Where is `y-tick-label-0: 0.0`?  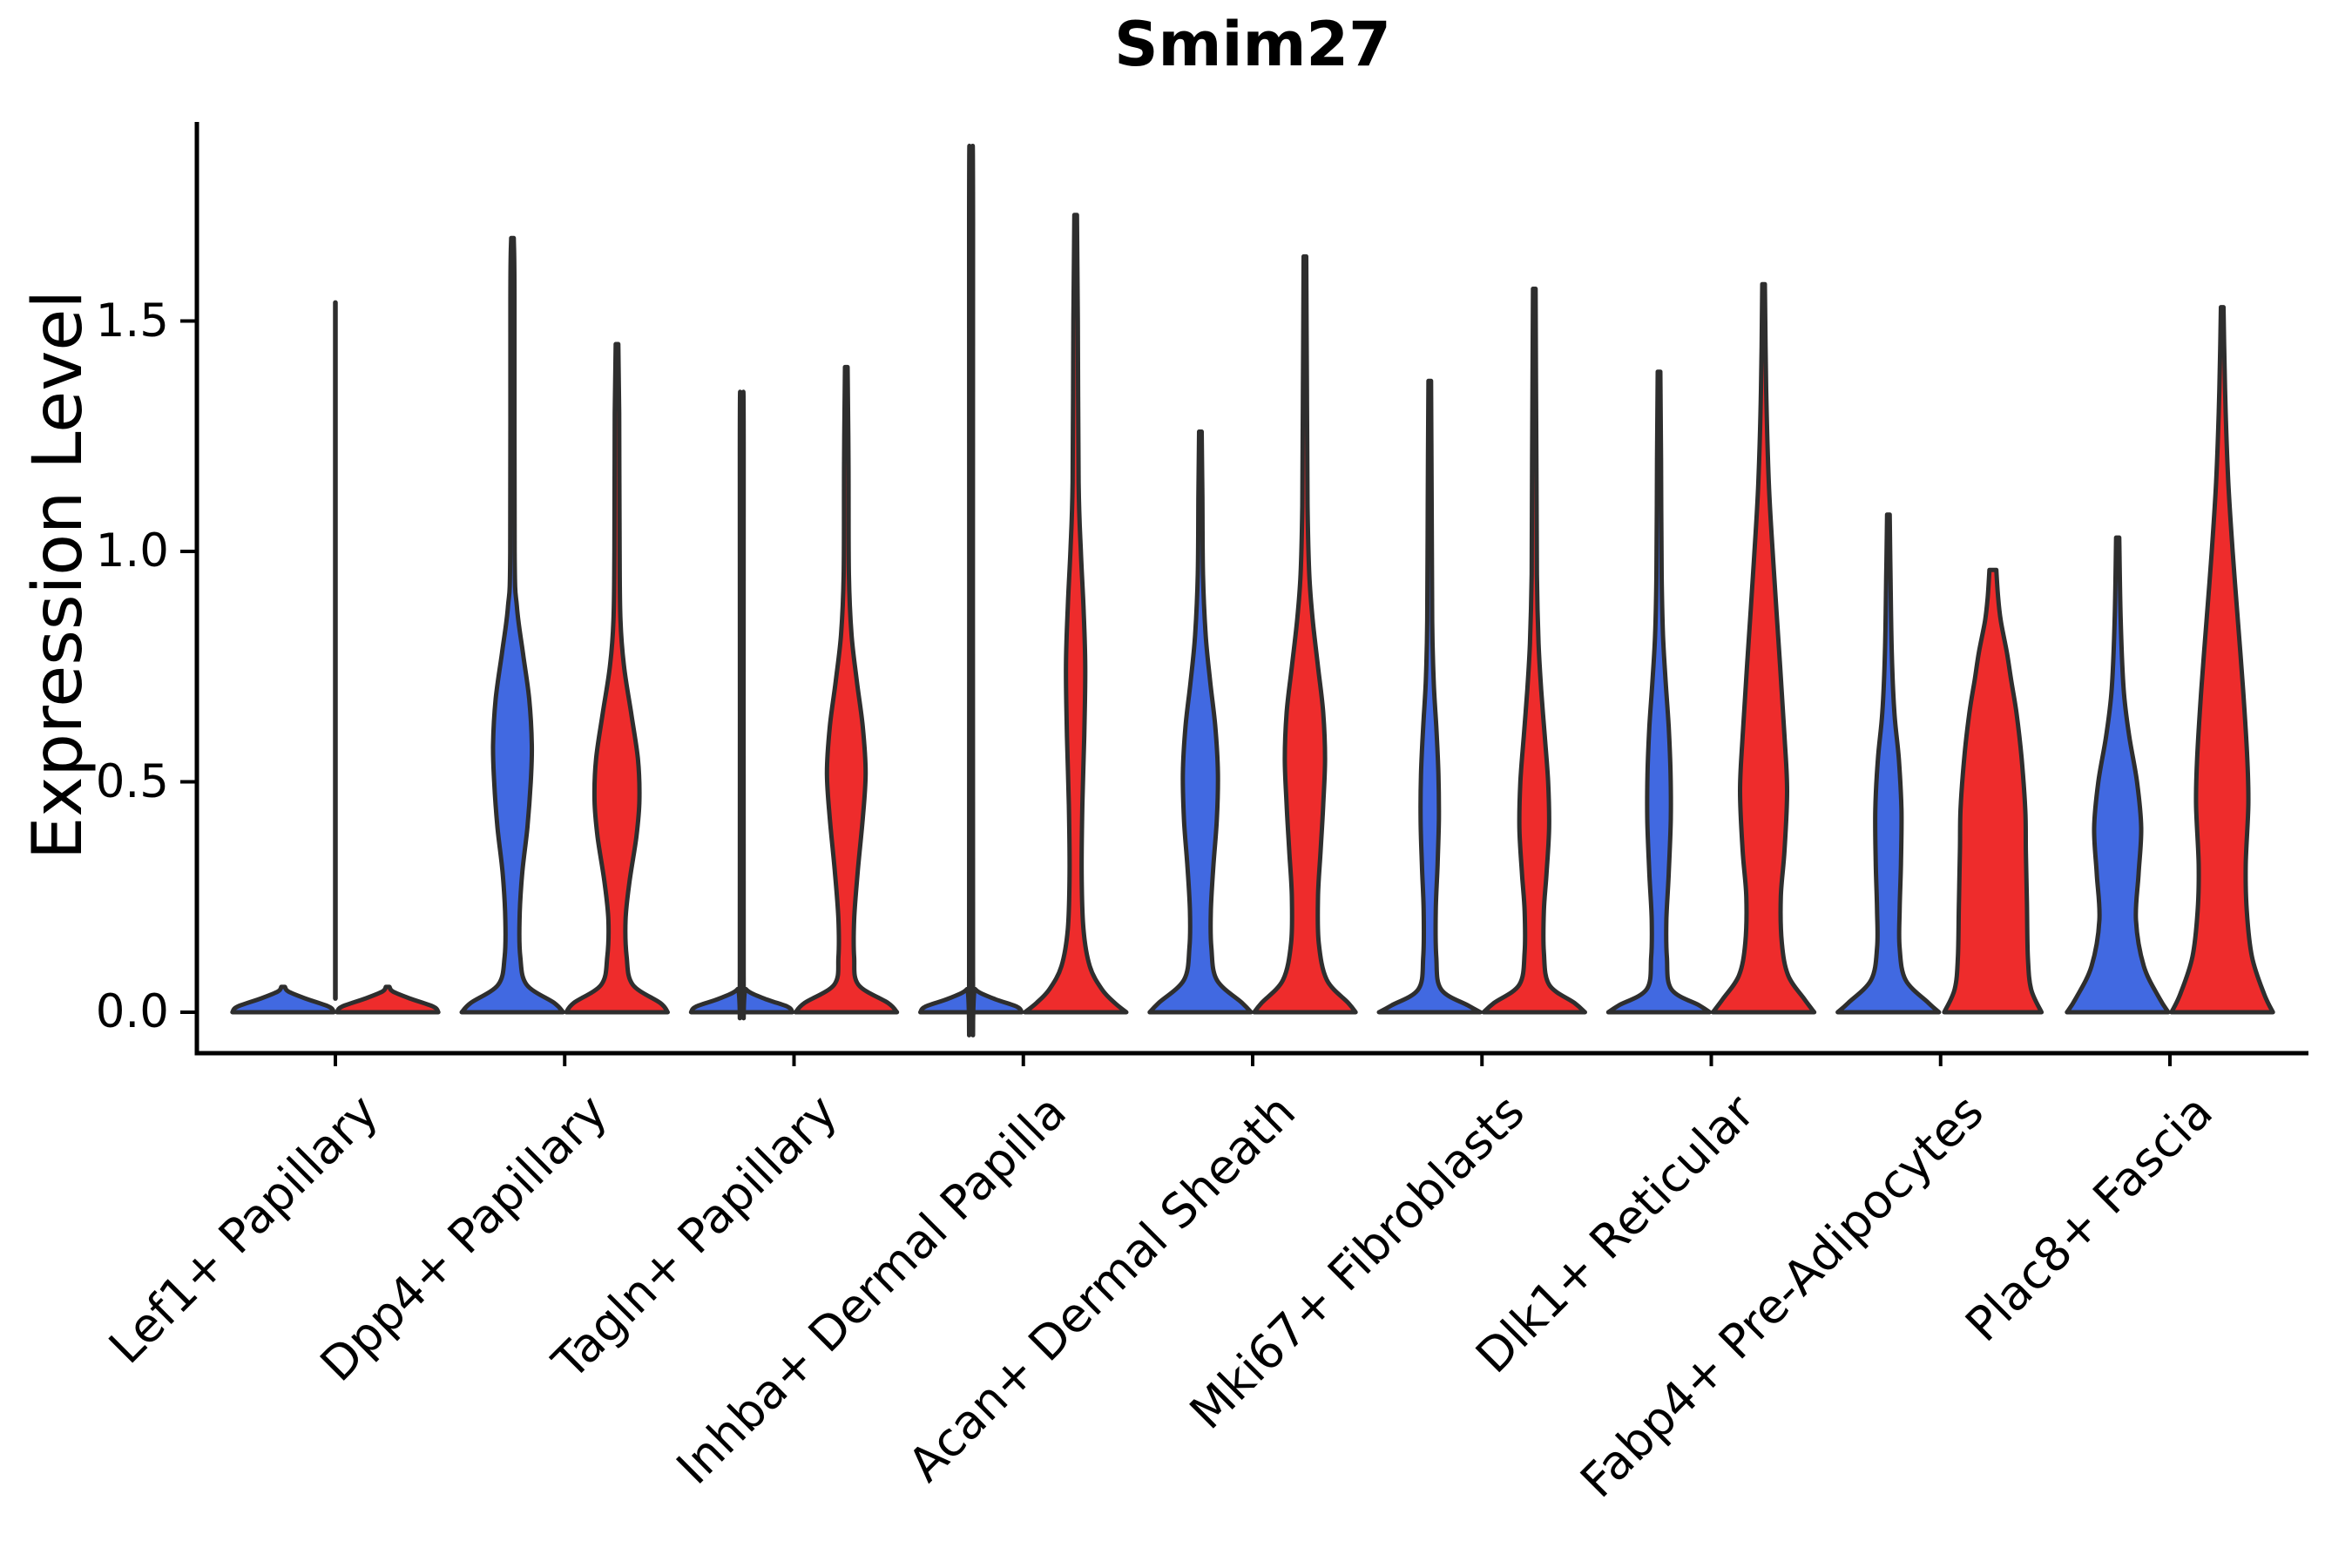
y-tick-label-0: 0.0 is located at coordinates (132, 1012).